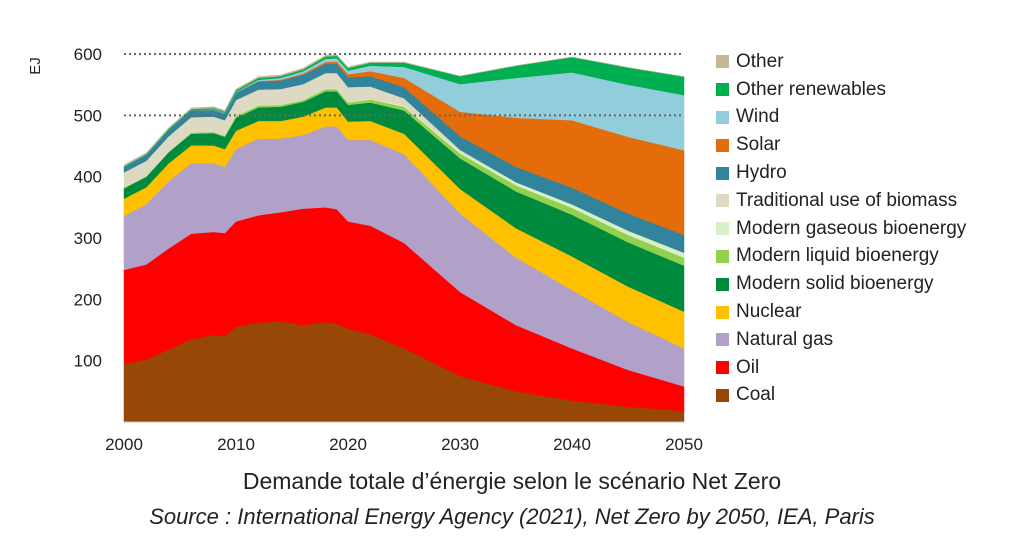 The width and height of the screenshot is (1024, 544). Describe the element at coordinates (758, 145) in the screenshot. I see `legend-label: Solar` at that location.